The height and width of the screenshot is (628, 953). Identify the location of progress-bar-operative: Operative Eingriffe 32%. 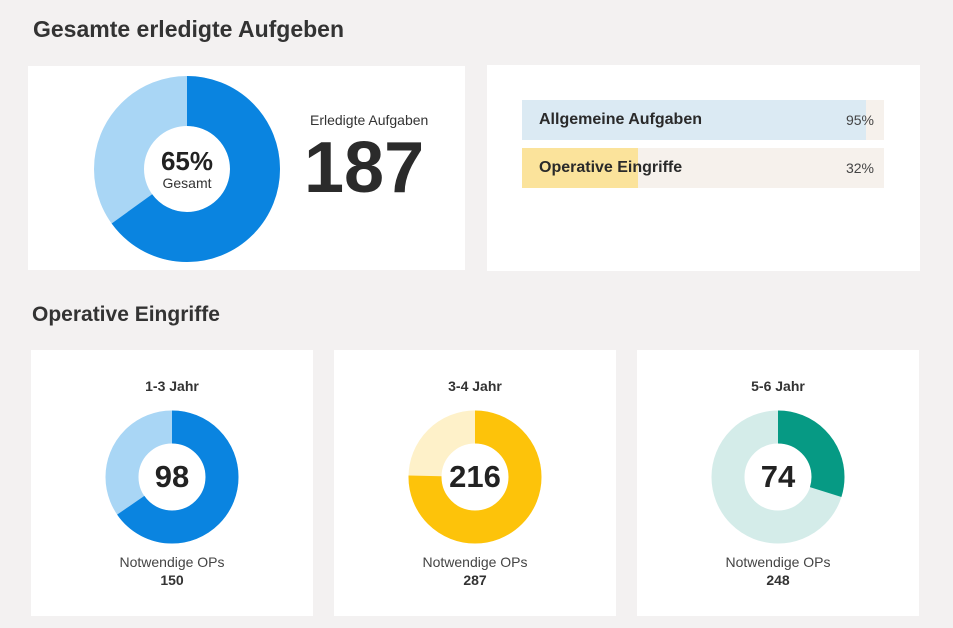
(703, 168).